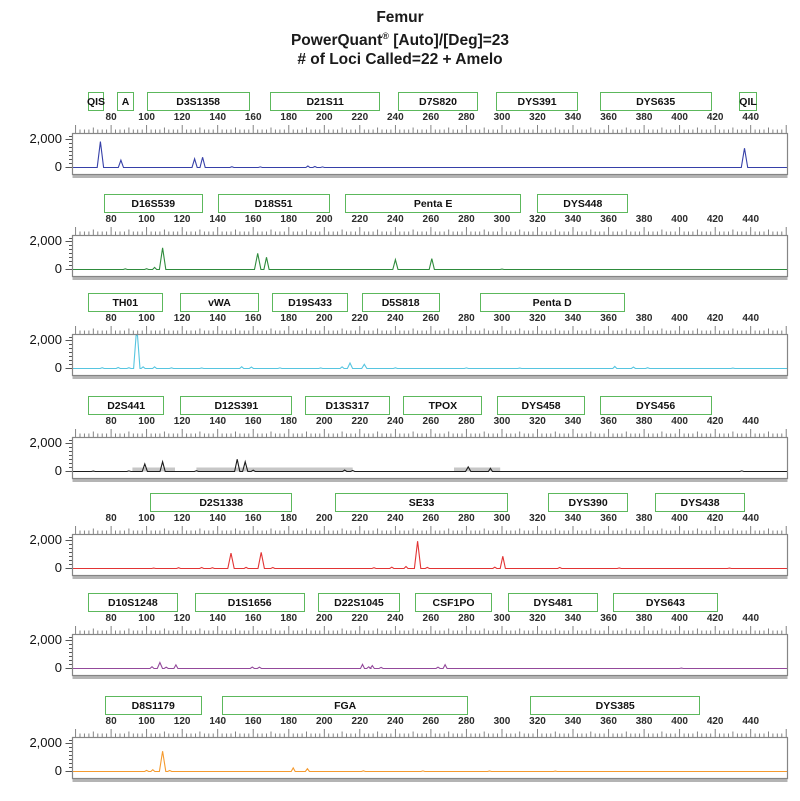  What do you see at coordinates (553, 602) in the screenshot?
I see `locus-box-DYS481: DYS481` at bounding box center [553, 602].